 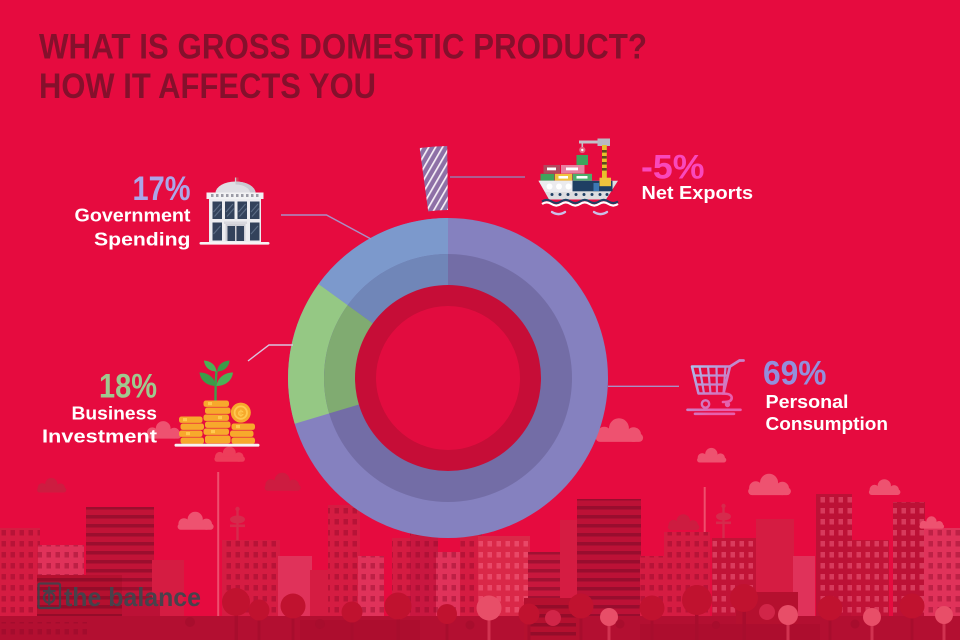 What do you see at coordinates (162, 189) in the screenshot?
I see `svg-text: 17%` at bounding box center [162, 189].